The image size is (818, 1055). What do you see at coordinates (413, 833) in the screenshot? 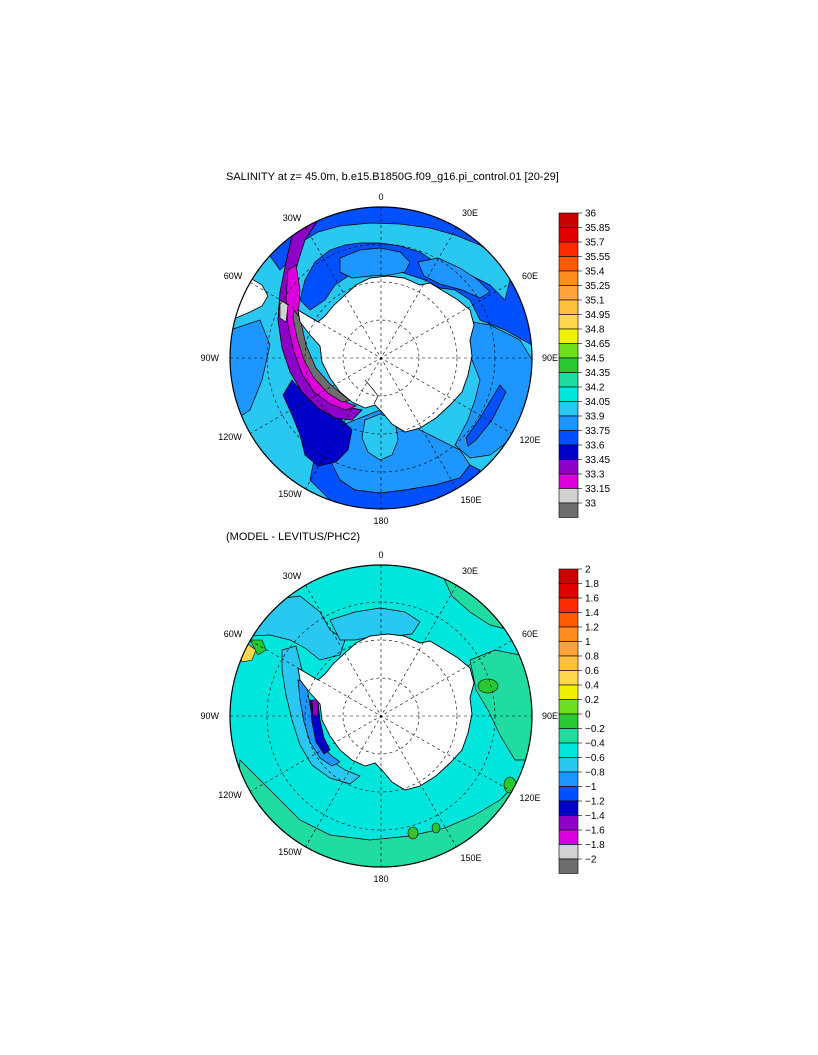
I see `difference-blob-south` at bounding box center [413, 833].